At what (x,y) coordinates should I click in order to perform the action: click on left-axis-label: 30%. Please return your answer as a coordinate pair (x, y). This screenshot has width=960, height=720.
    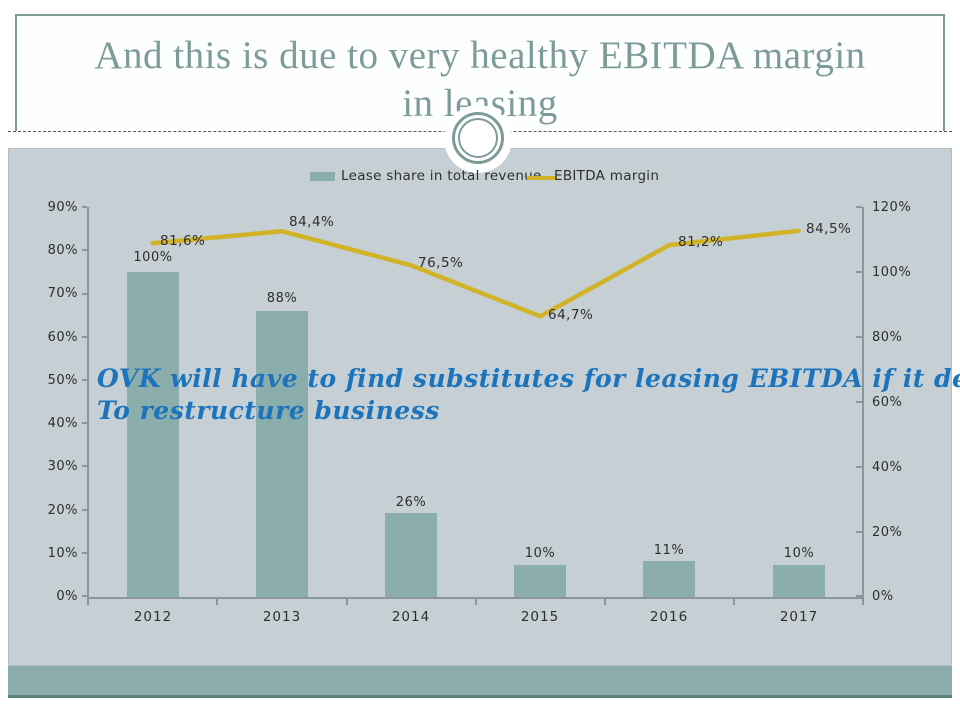
    Looking at the image, I should click on (62, 466).